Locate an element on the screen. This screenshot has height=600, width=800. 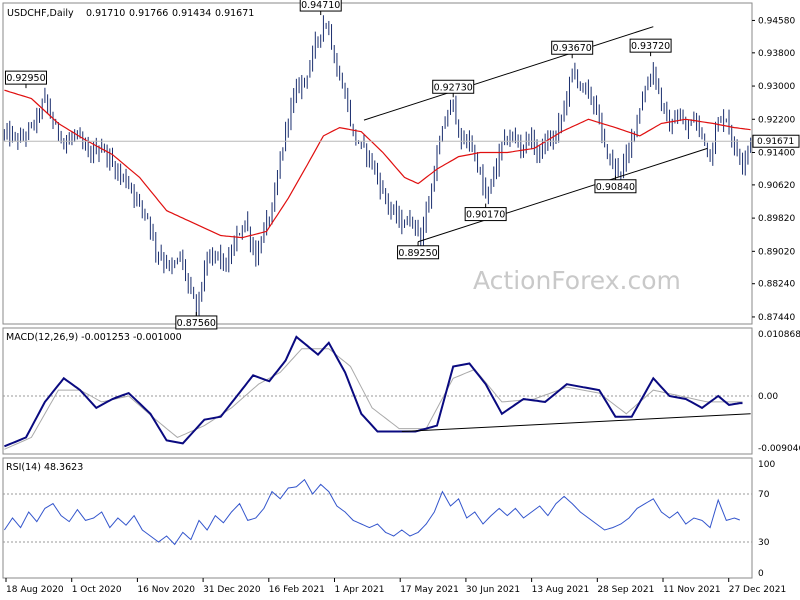
x-tick-label: 11 Nov 2021 is located at coordinates (692, 590).